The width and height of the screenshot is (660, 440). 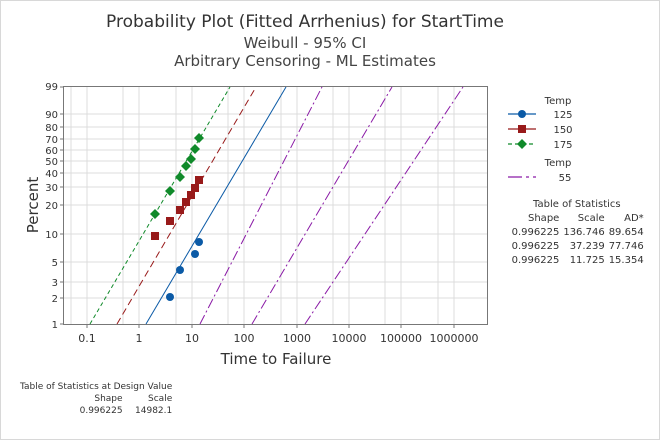 I want to click on diamond-marker-icon, so click(x=522, y=144).